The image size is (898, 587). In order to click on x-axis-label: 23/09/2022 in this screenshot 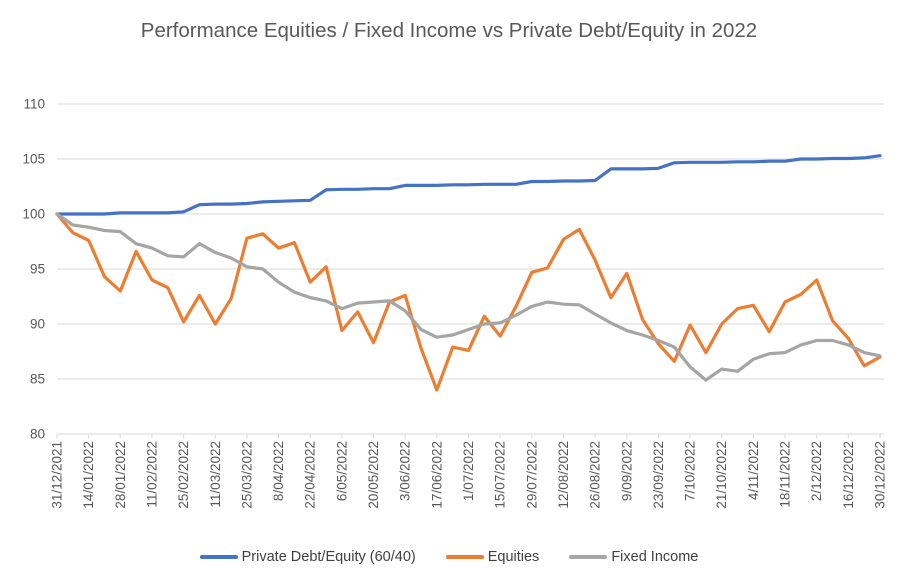, I will do `click(658, 475)`.